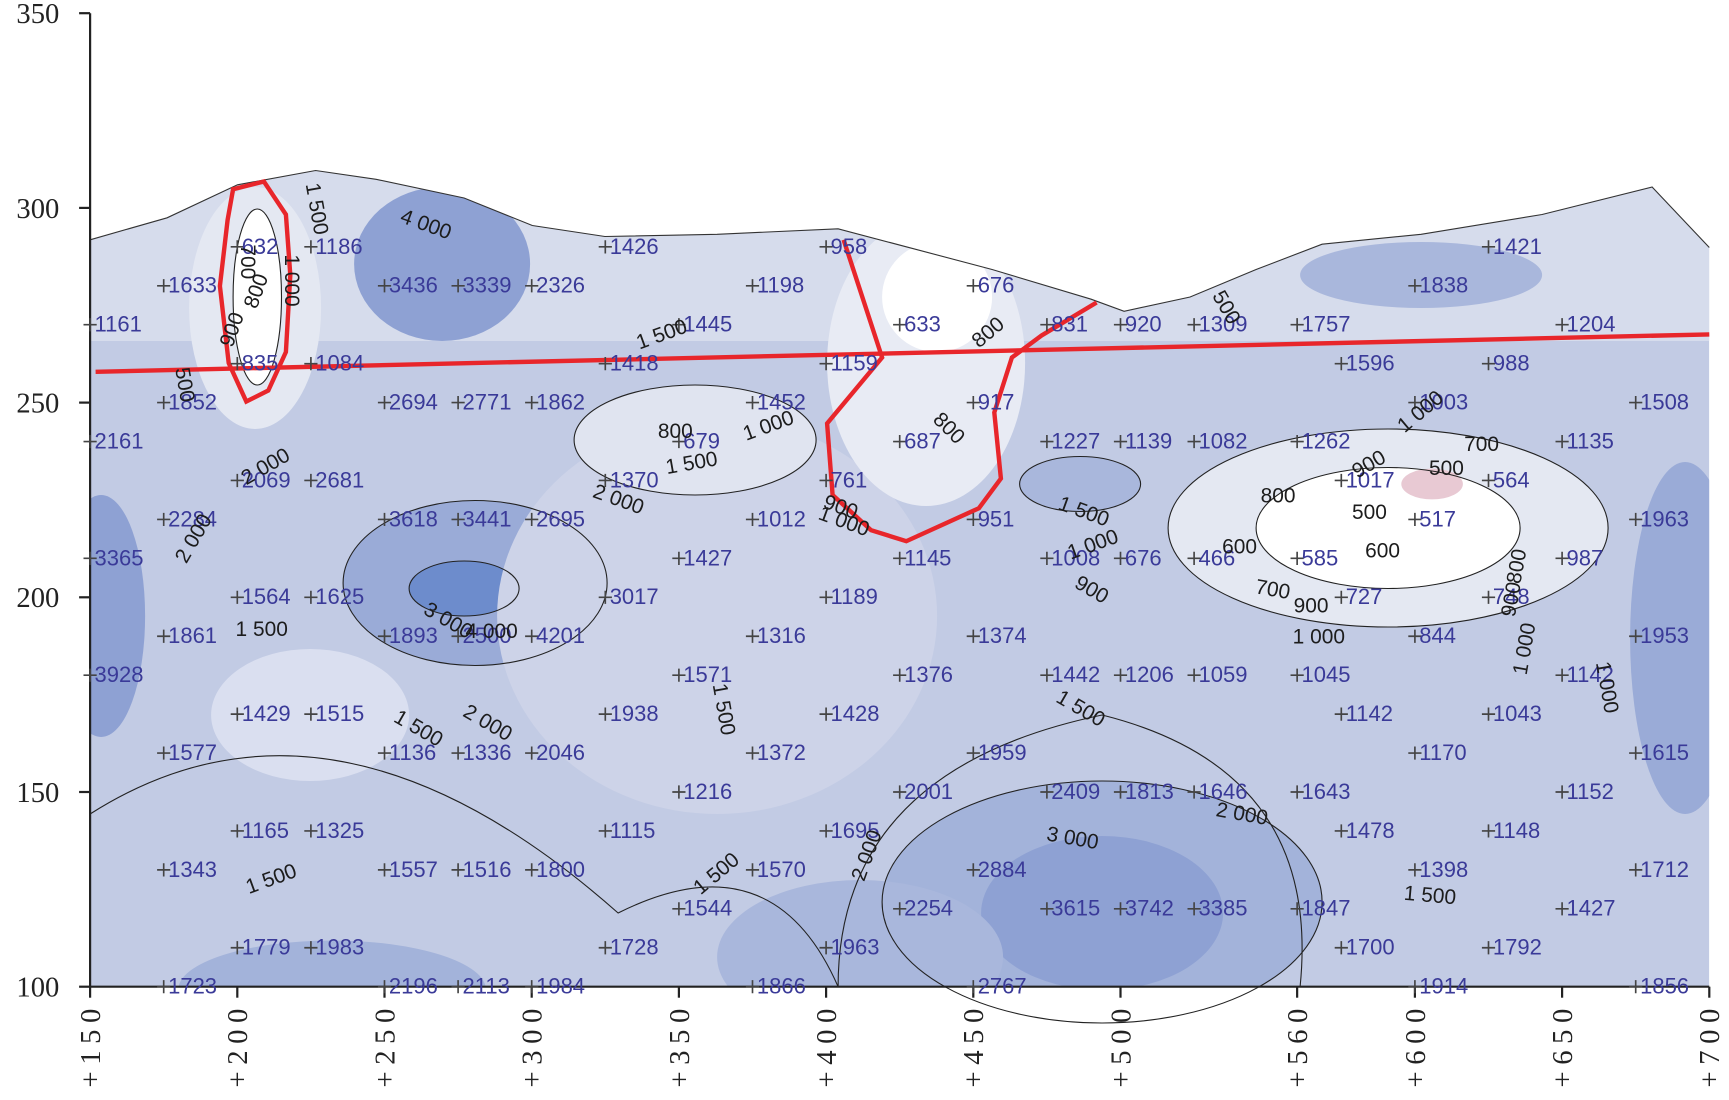  What do you see at coordinates (1443, 402) in the screenshot?
I see `point-value-label: 1003` at bounding box center [1443, 402].